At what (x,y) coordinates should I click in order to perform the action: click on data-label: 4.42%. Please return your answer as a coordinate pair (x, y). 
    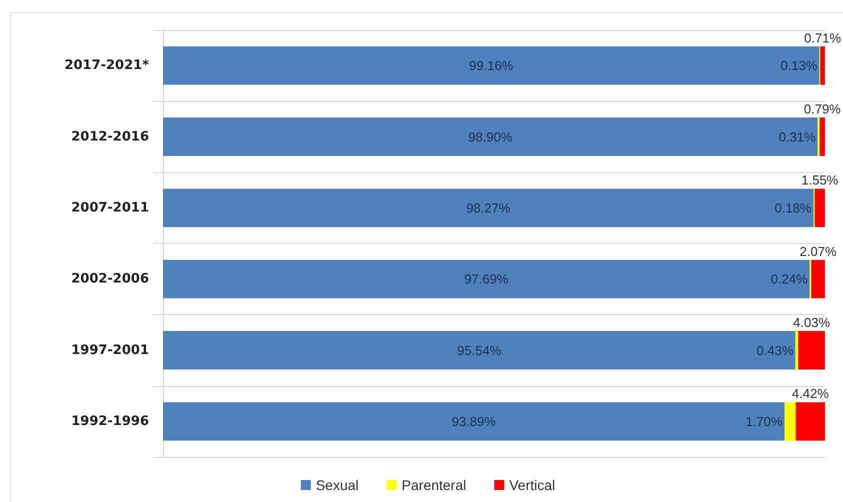
    Looking at the image, I should click on (811, 394).